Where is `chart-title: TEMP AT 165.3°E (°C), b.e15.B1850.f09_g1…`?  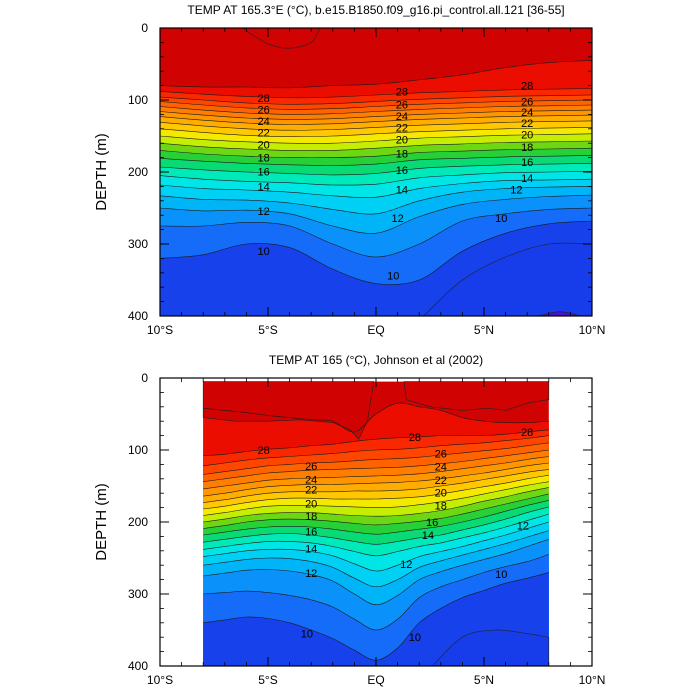 chart-title: TEMP AT 165.3°E (°C), b.e15.B1850.f09_g1… is located at coordinates (375, 10).